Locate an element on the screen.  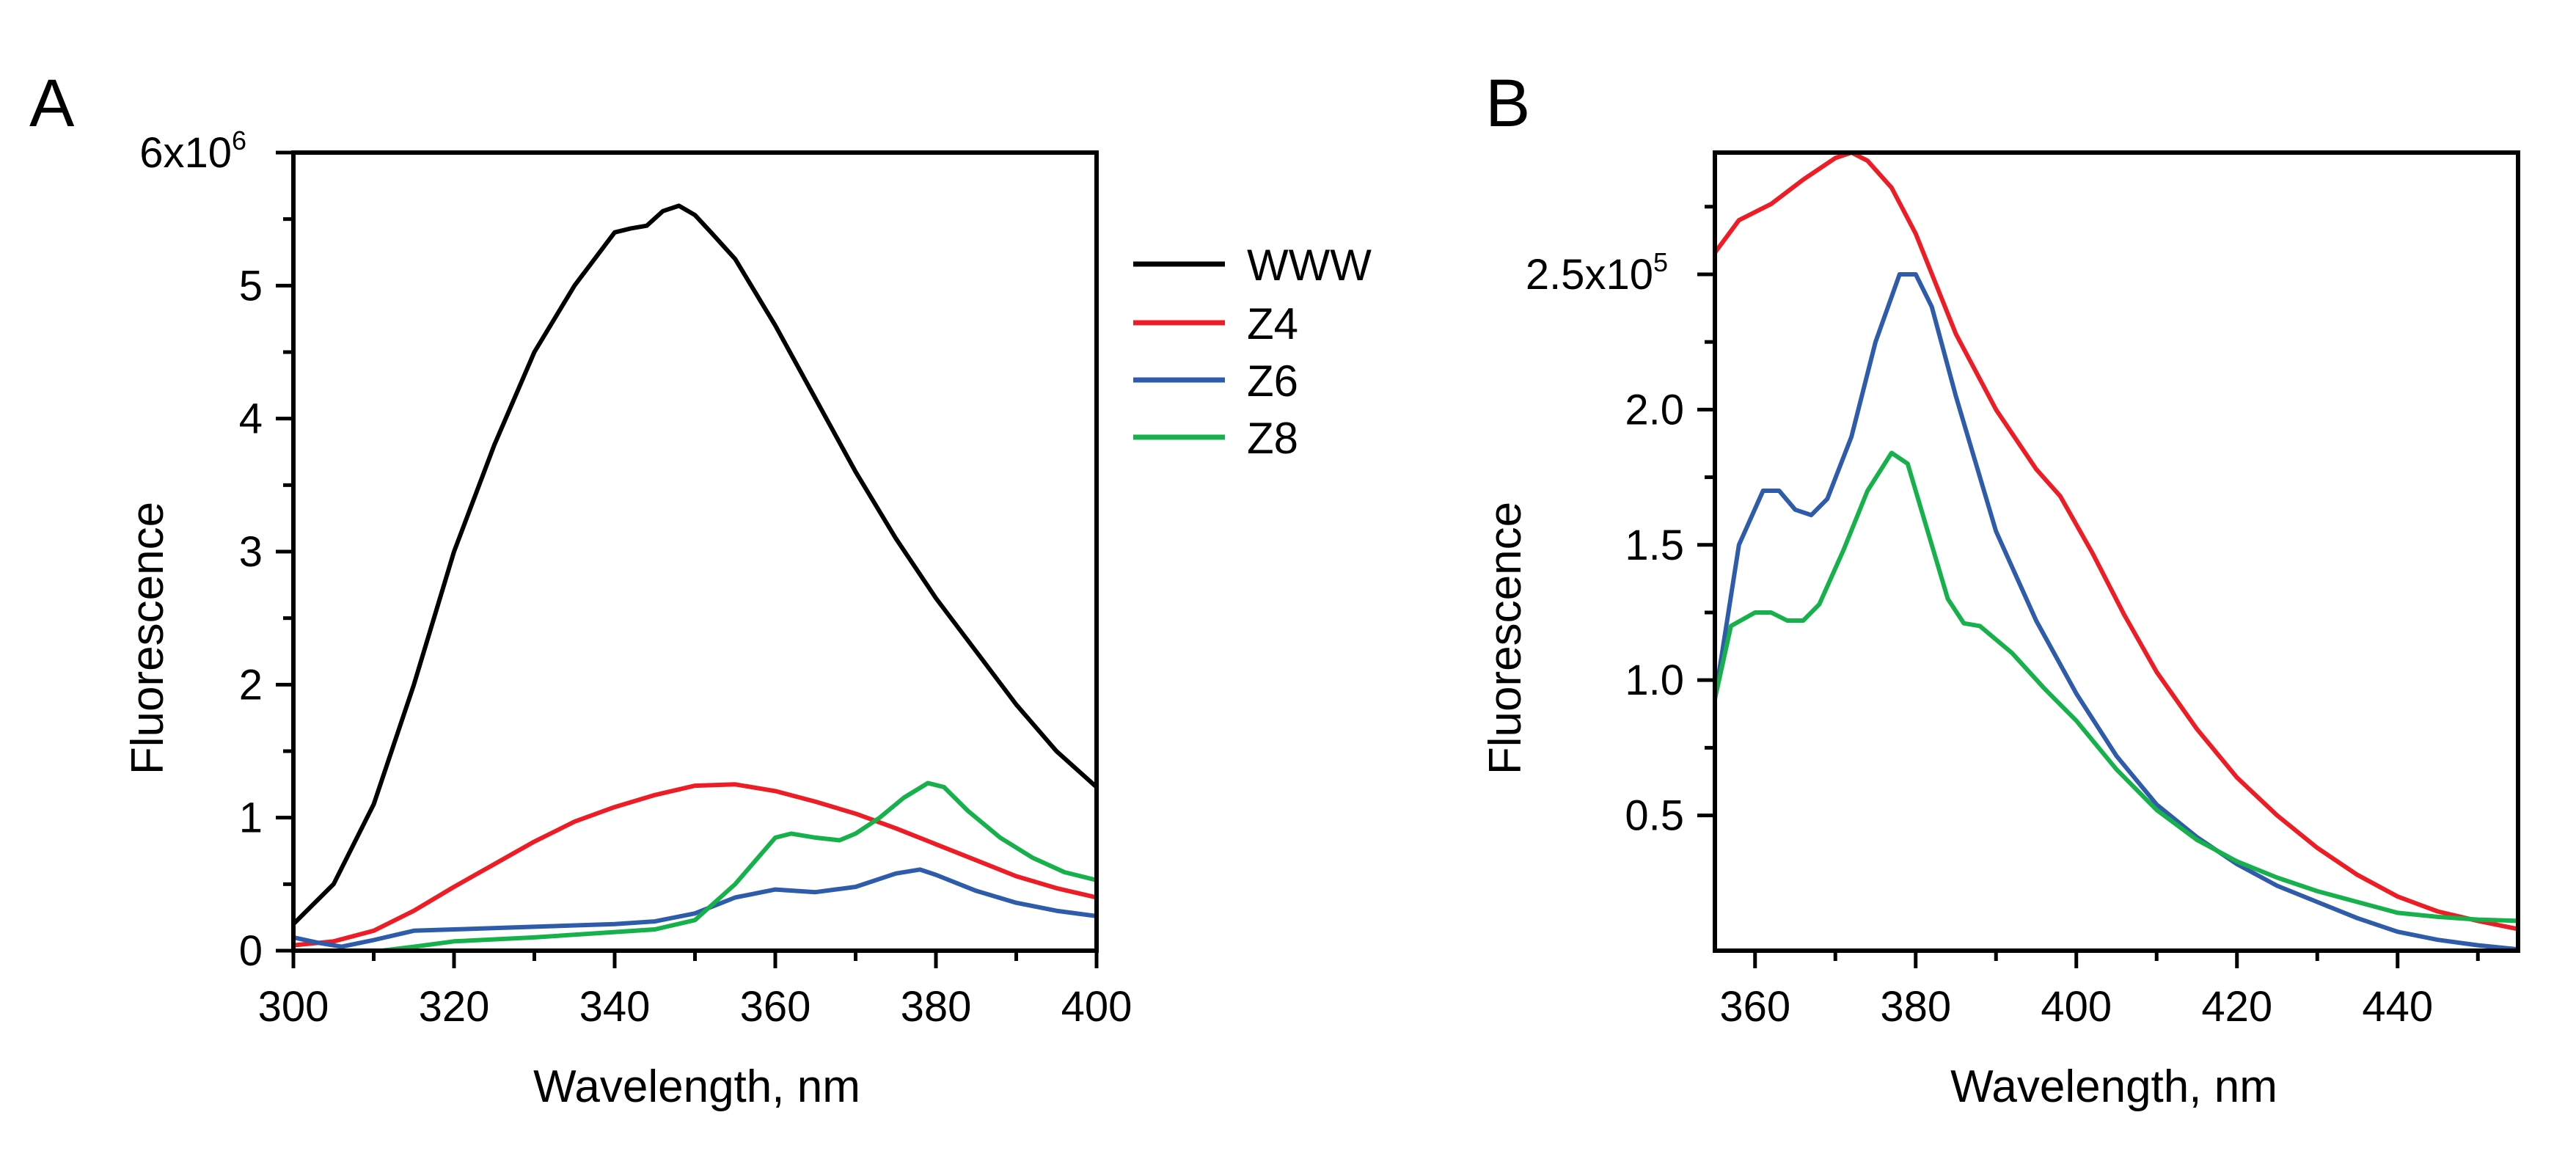
panel-a-x-tick-label-300: 300 is located at coordinates (293, 1007).